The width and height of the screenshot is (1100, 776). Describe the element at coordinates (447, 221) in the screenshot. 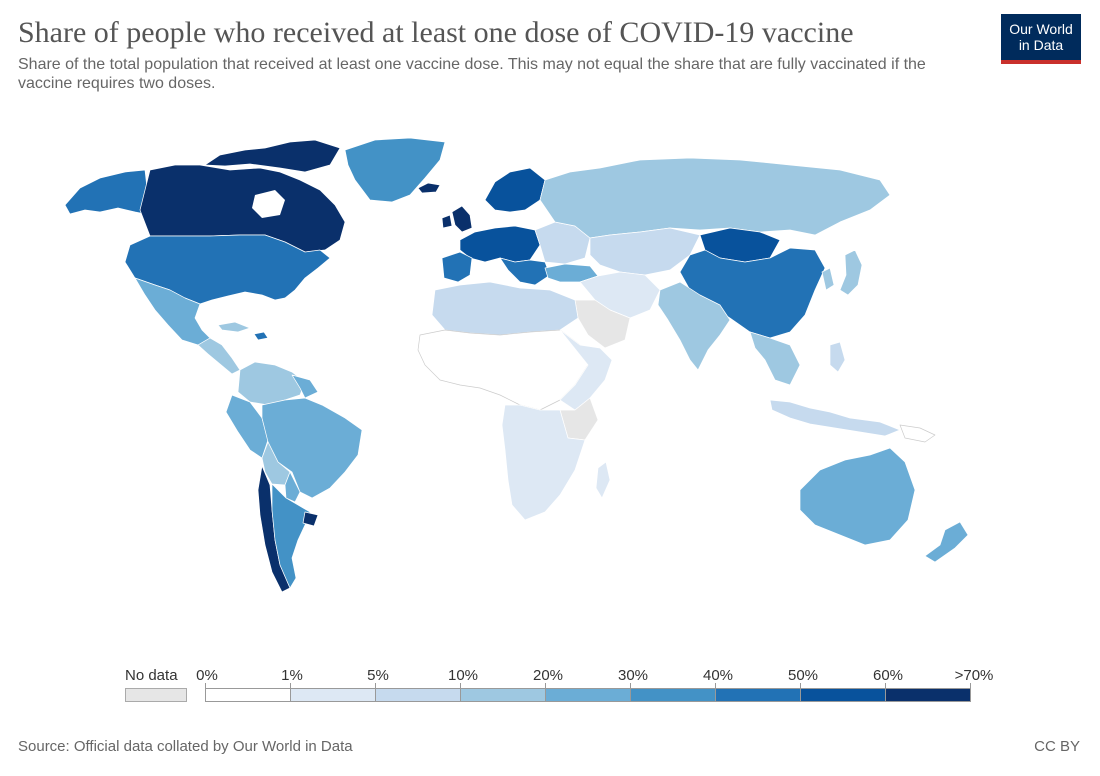

I see `region-ireland` at that location.